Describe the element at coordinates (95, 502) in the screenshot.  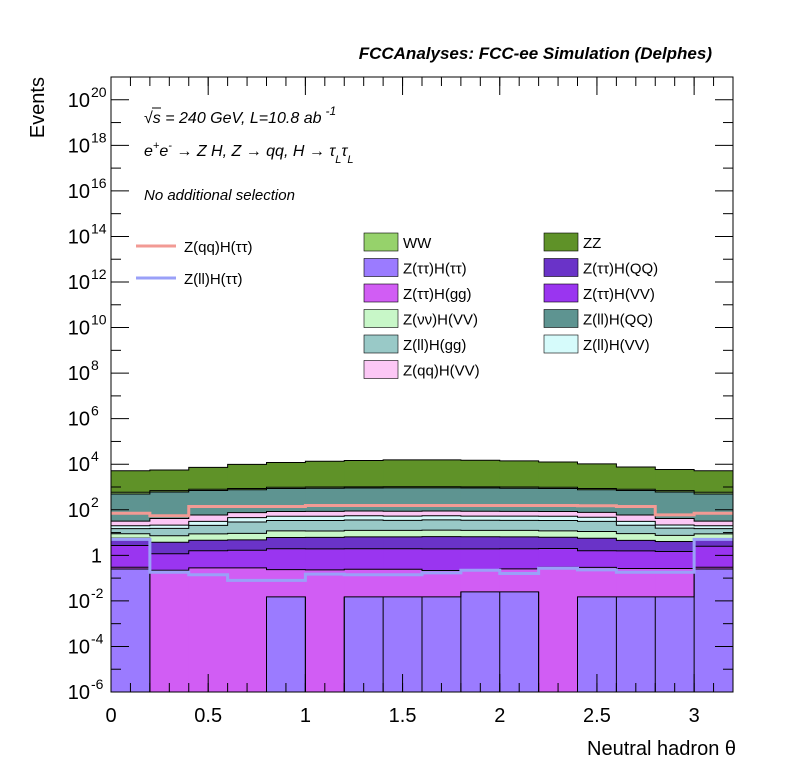
I see `y-tick-exponent: 2` at that location.